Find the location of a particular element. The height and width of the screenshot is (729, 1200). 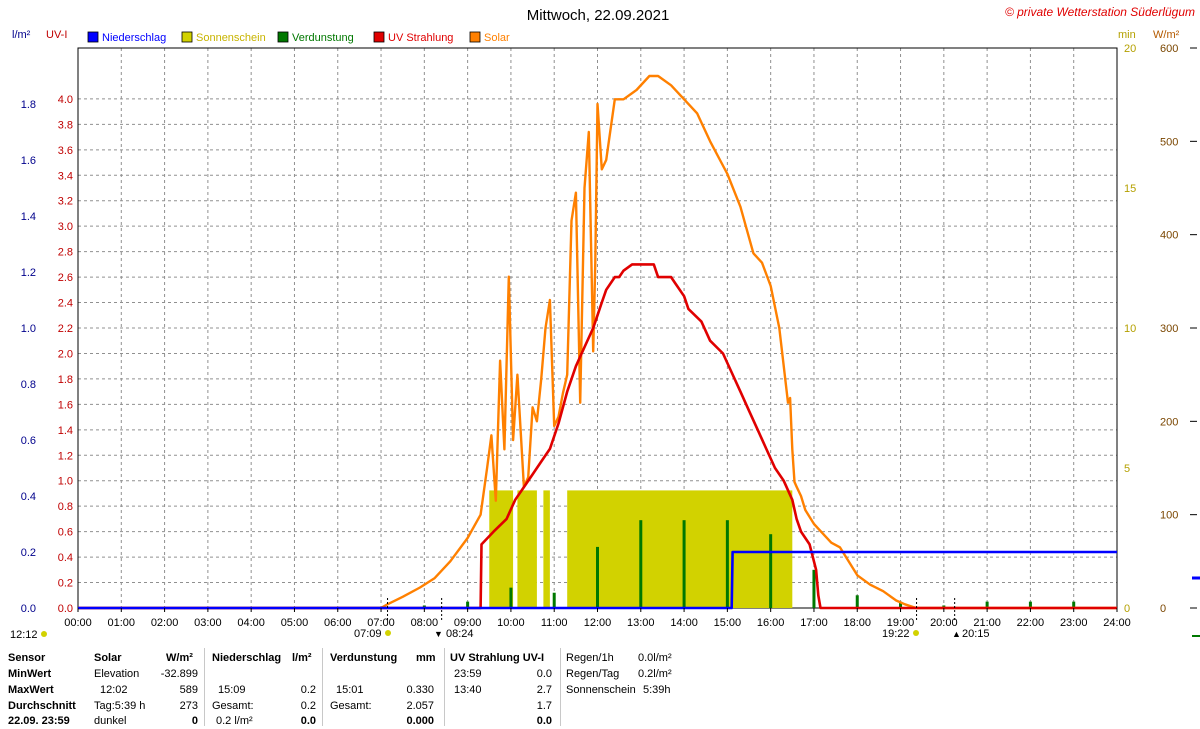

x-tick-label: 01:00 is located at coordinates (122, 623).